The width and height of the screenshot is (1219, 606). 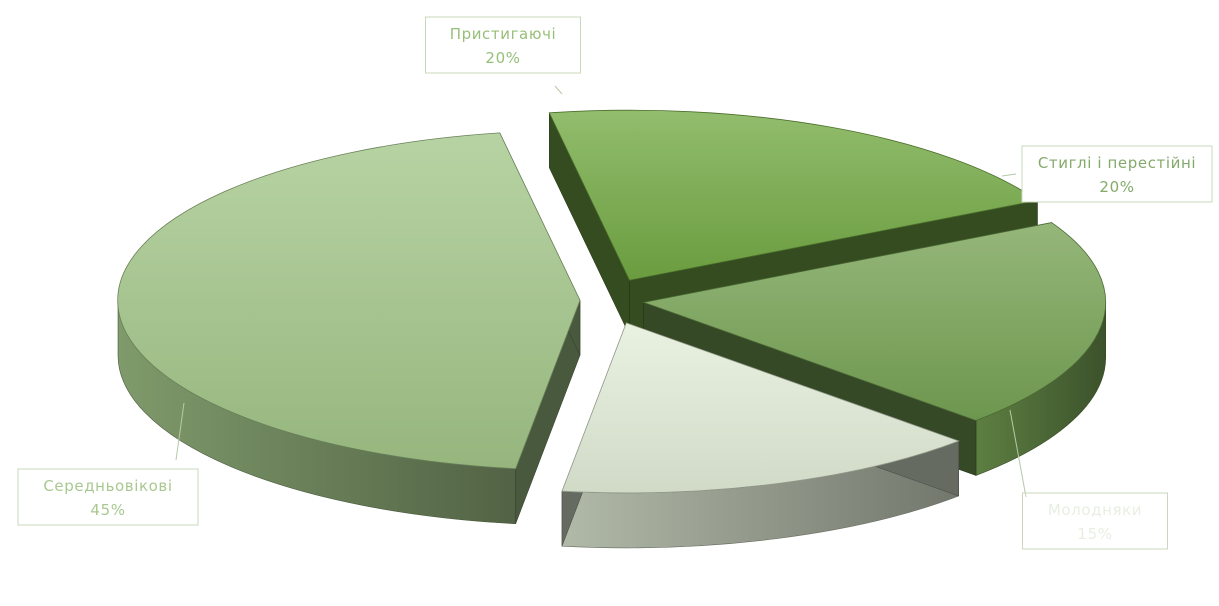 I want to click on data-label-category: Середньовікові, so click(x=107, y=486).